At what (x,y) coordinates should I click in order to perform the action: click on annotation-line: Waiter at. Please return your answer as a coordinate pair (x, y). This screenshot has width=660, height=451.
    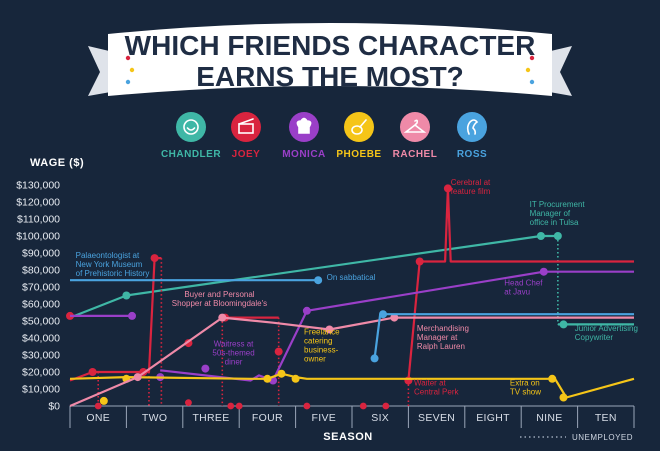
    Looking at the image, I should click on (430, 383).